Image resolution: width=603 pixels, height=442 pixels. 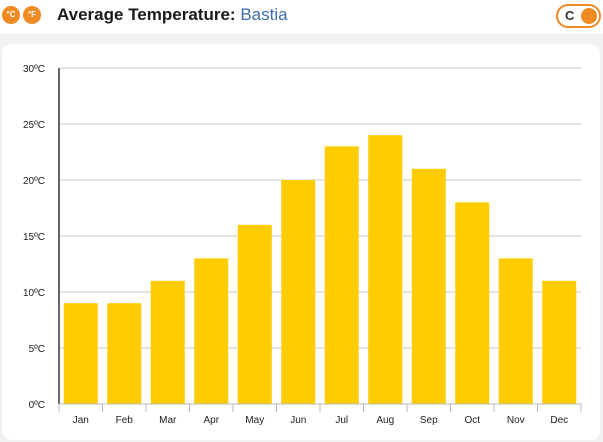 What do you see at coordinates (34, 69) in the screenshot?
I see `y-tick-label: 30ºC` at bounding box center [34, 69].